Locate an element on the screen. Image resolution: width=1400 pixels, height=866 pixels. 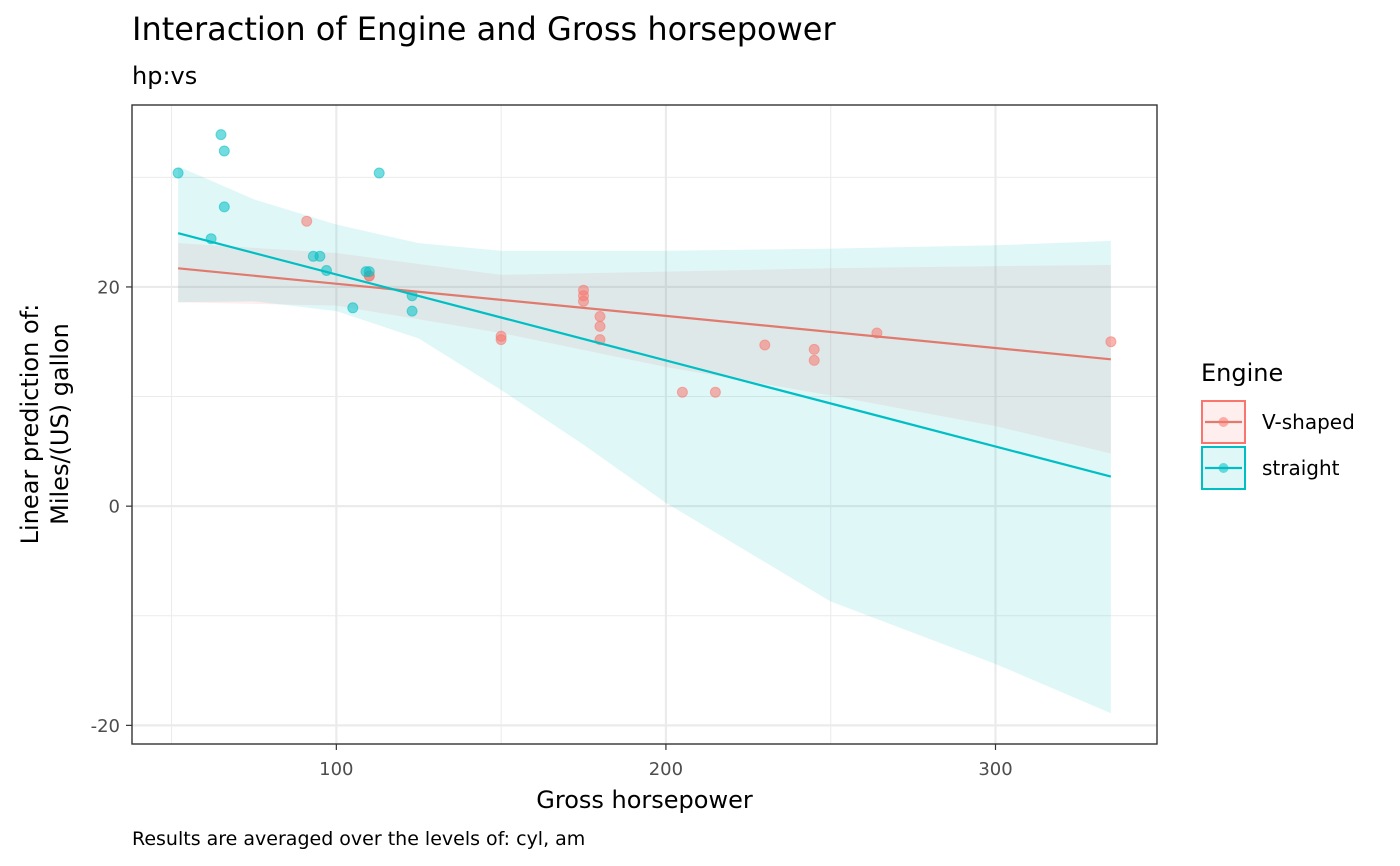
y-axis-title-line1: Linear prediction of: is located at coordinates (30, 424).